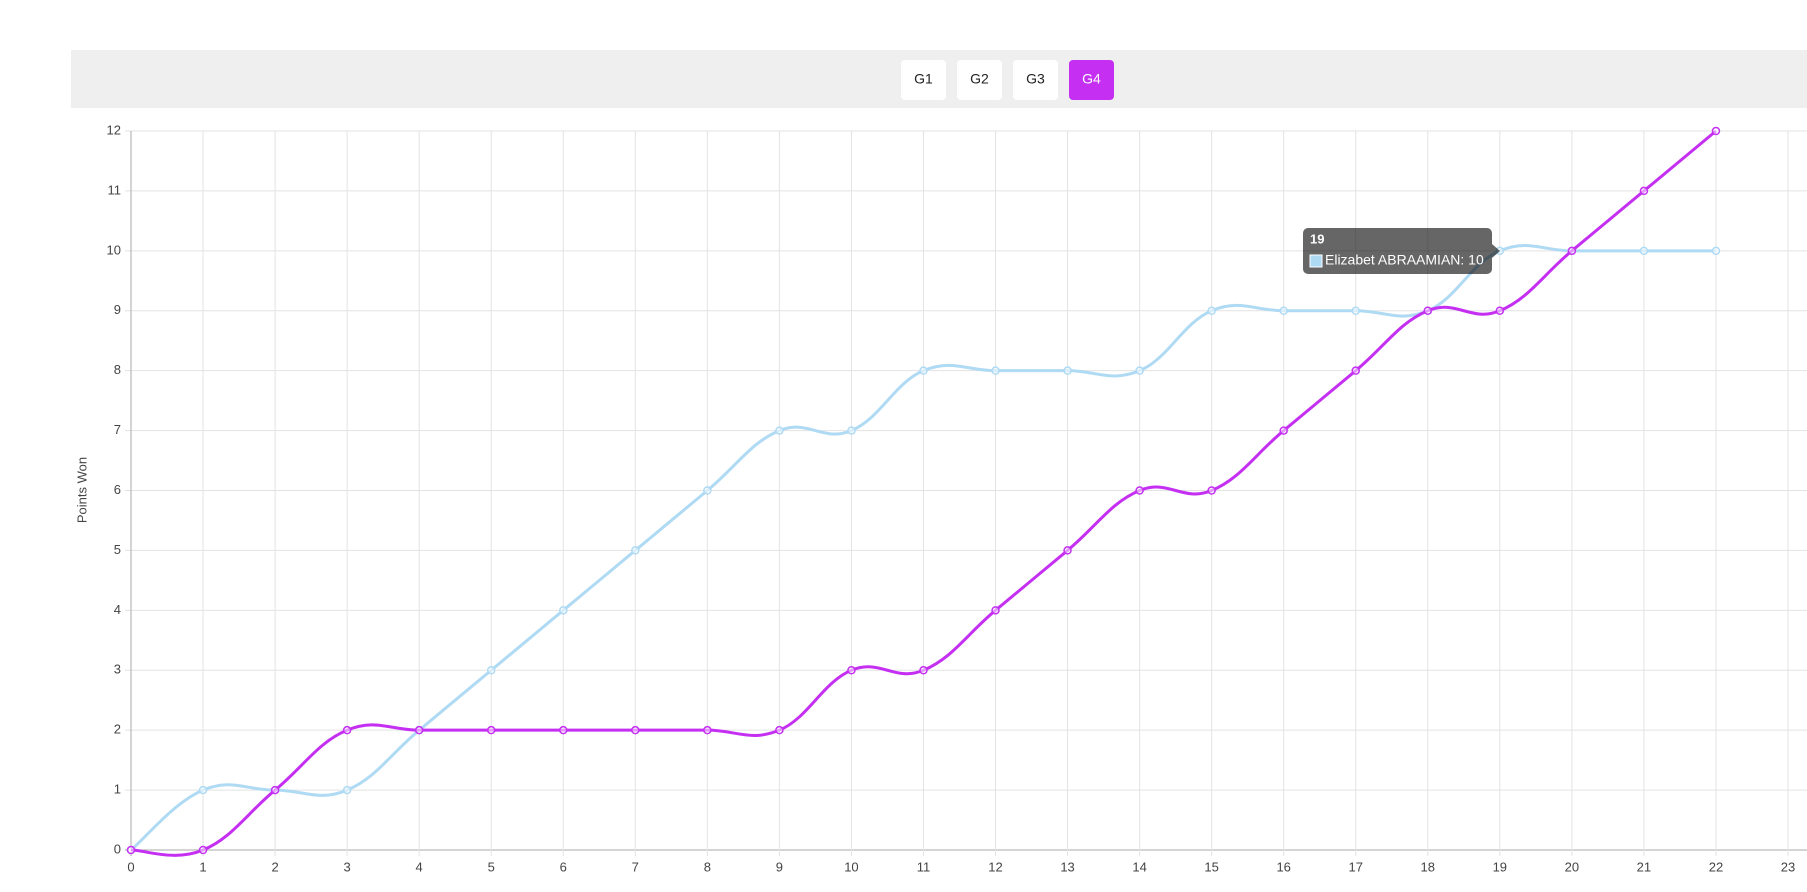 The height and width of the screenshot is (892, 1807). I want to click on x-tick-label: 17, so click(1356, 866).